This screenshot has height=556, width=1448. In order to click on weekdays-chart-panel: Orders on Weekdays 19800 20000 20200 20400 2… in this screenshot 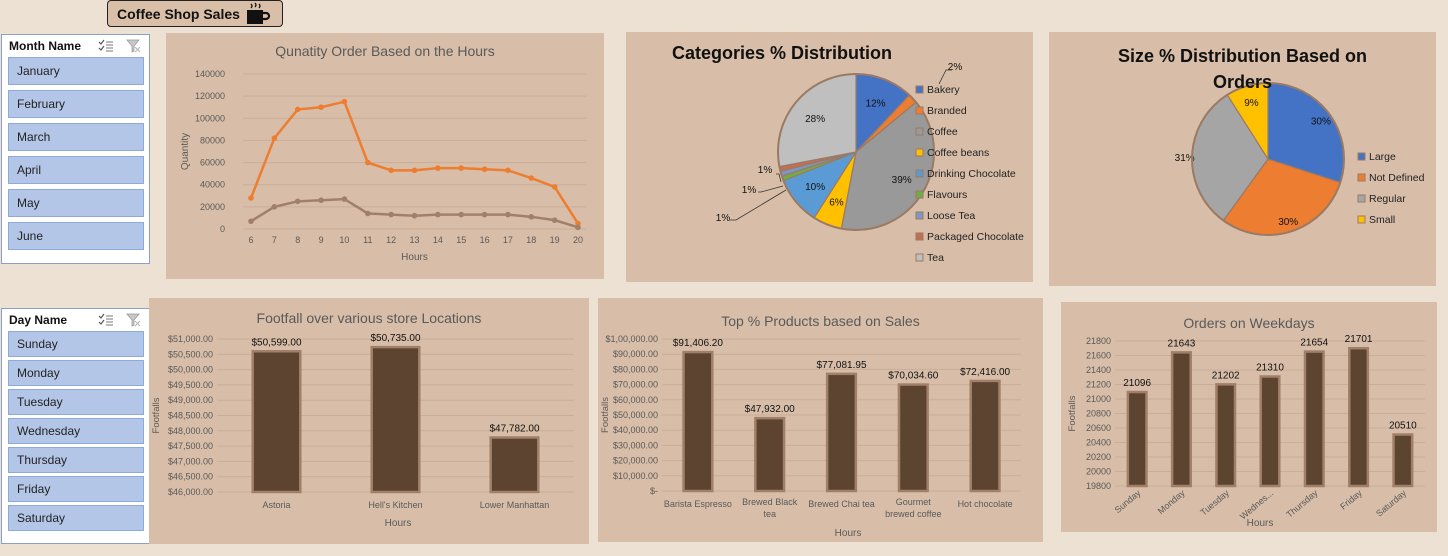, I will do `click(1249, 417)`.